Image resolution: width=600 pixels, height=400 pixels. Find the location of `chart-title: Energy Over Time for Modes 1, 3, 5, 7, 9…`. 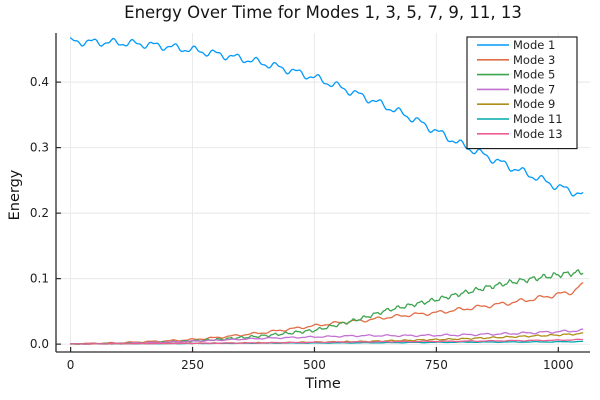

chart-title: Energy Over Time for Modes 1, 3, 5, 7, 9… is located at coordinates (323, 12).